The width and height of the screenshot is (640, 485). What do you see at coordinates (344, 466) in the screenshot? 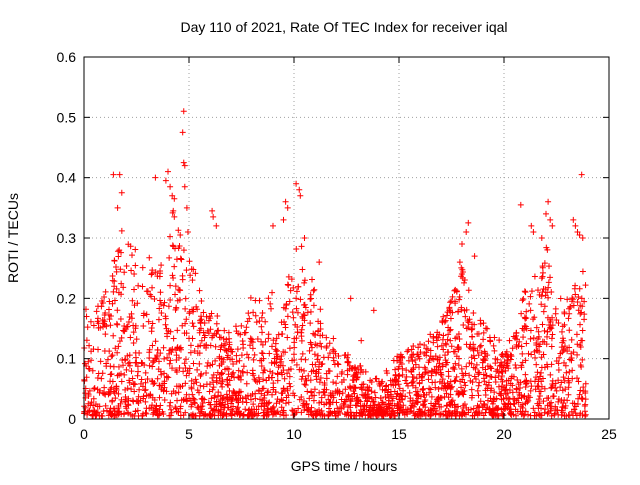
I see `x-axis-label: GPS time / hours` at bounding box center [344, 466].